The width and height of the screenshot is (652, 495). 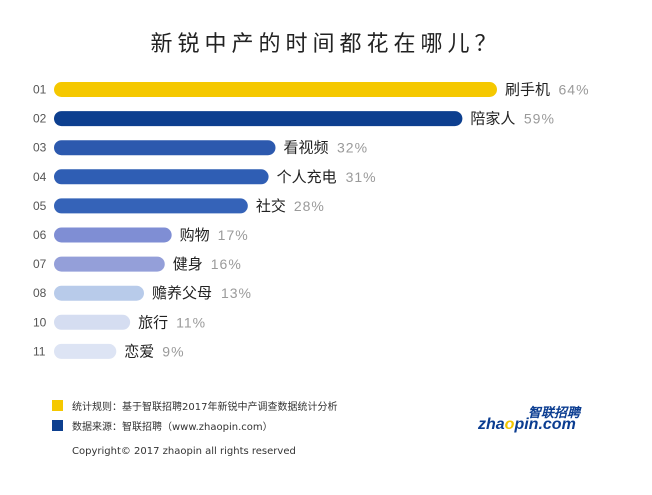 What do you see at coordinates (553, 413) in the screenshot?
I see `logo-chinese: 智联招聘` at bounding box center [553, 413].